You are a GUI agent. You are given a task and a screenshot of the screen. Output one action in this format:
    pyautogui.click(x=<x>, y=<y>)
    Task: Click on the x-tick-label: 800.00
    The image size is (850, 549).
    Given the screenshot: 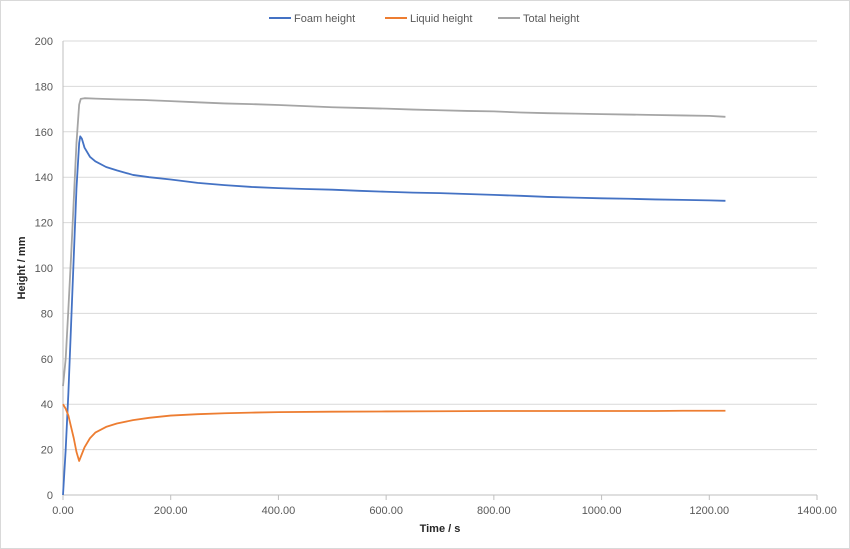 What is the action you would take?
    pyautogui.click(x=494, y=511)
    